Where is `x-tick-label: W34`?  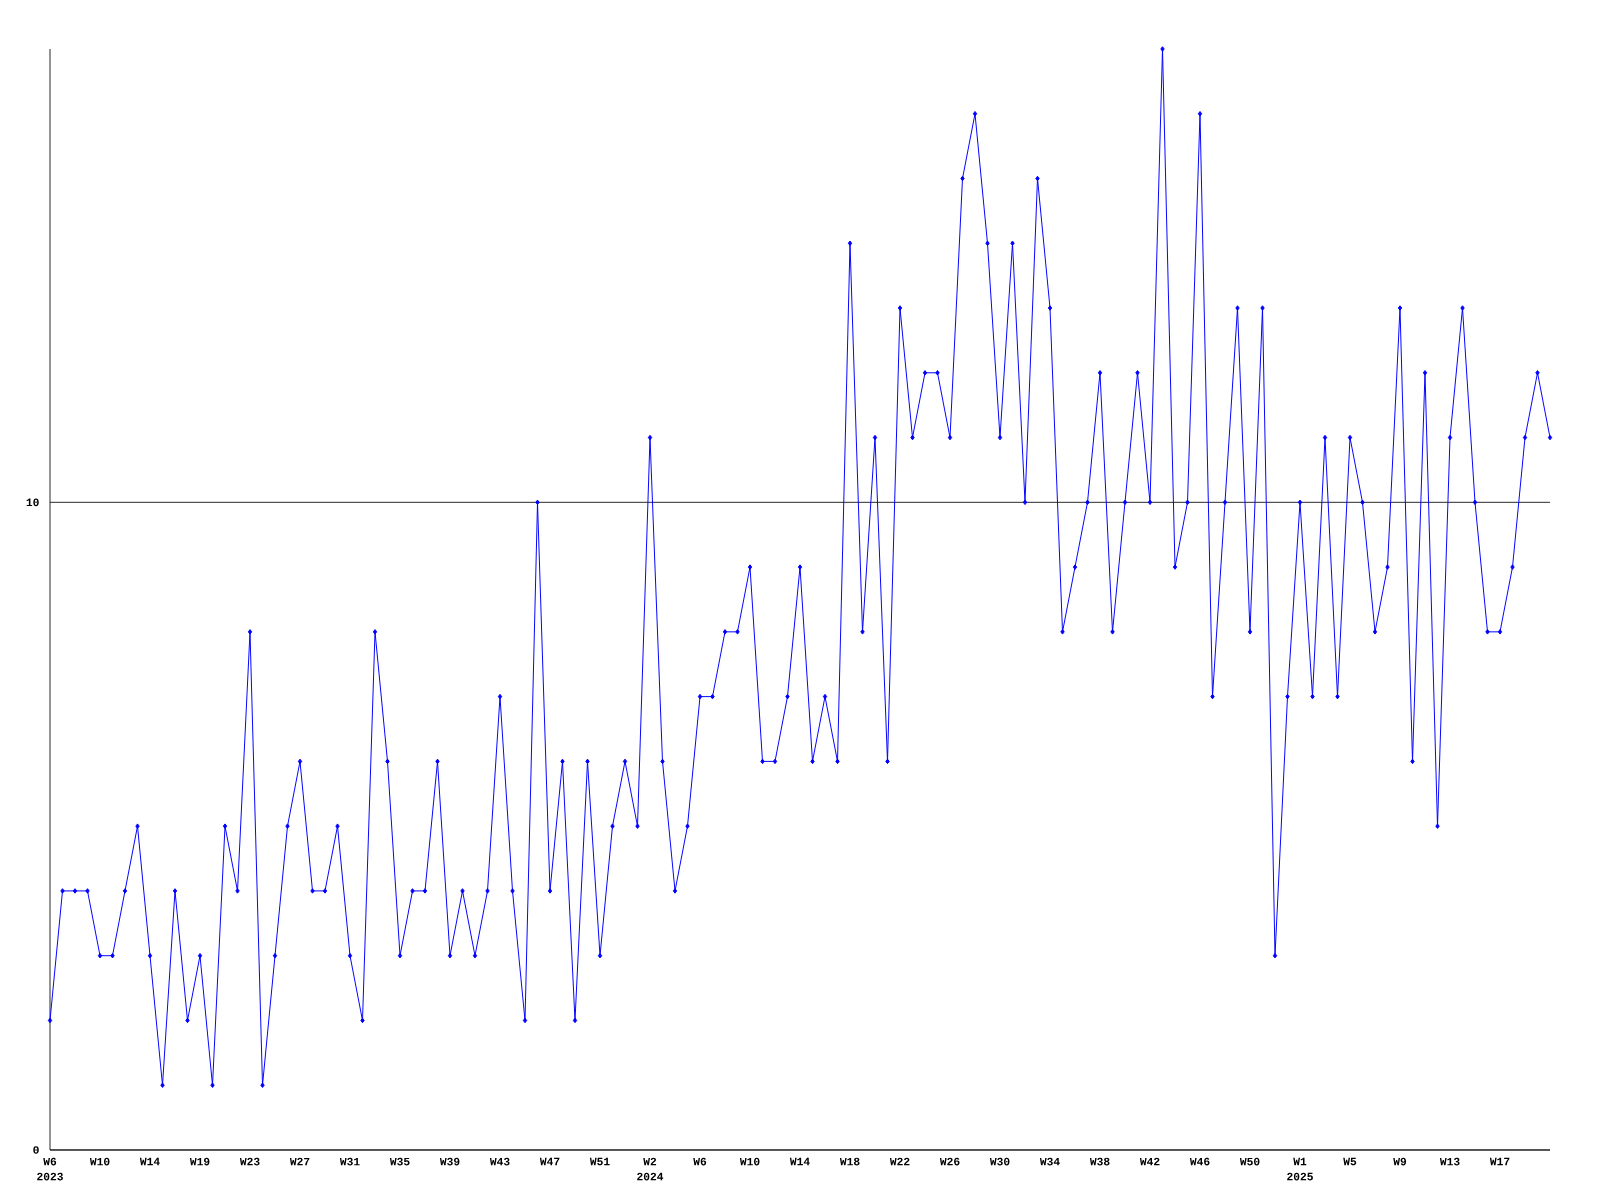 x-tick-label: W34 is located at coordinates (1049, 1161).